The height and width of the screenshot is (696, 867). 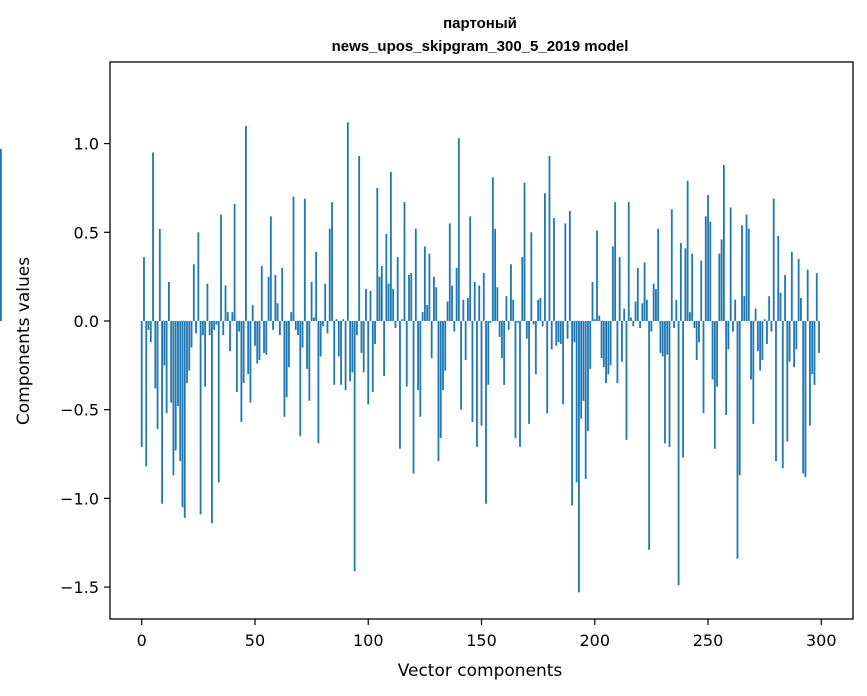 I want to click on x-axis-label: Vector components, so click(x=480, y=671).